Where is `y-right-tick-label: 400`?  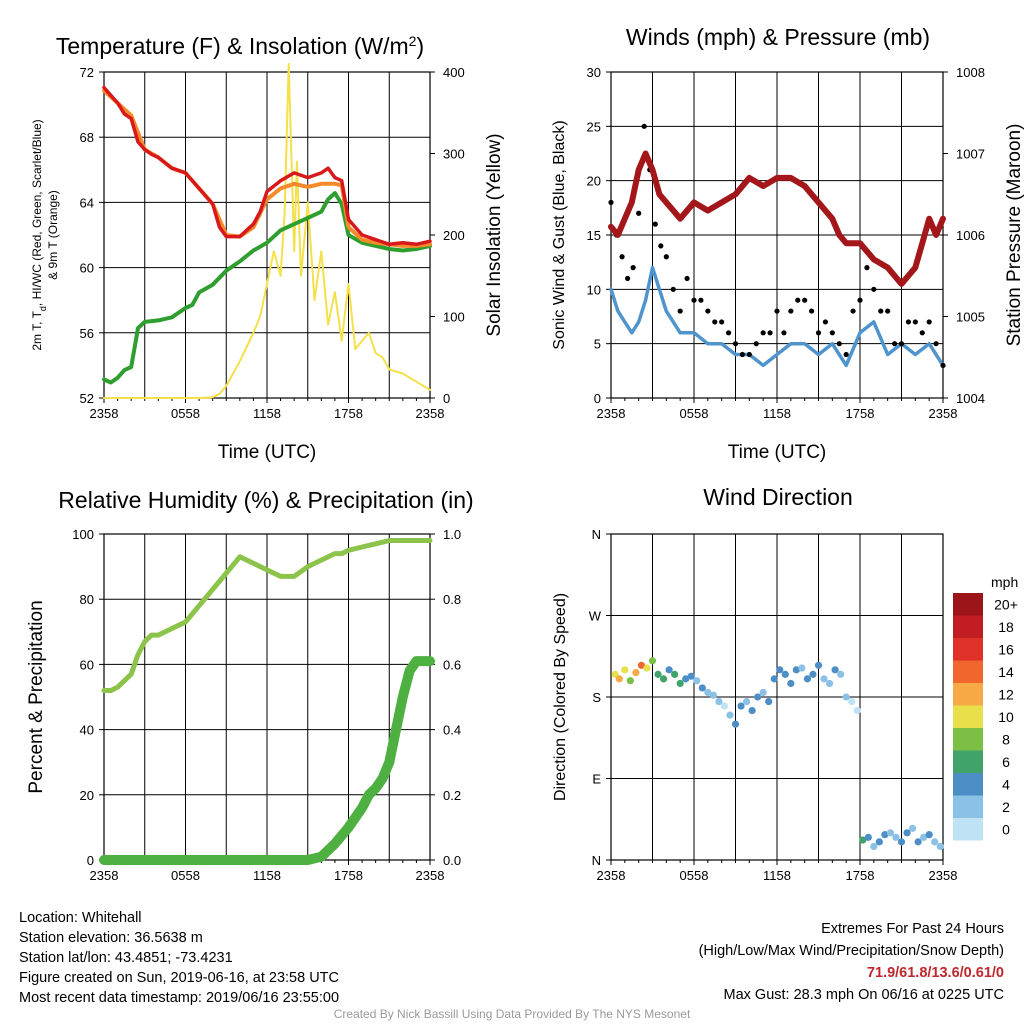
y-right-tick-label: 400 is located at coordinates (454, 72).